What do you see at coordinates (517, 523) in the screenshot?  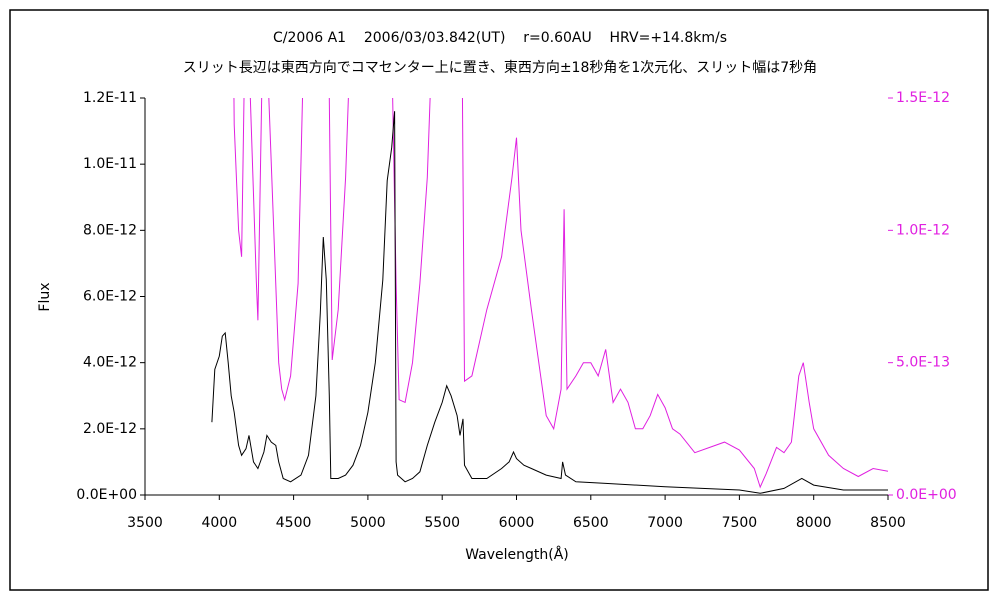 I see `x-tick-label: 6000` at bounding box center [517, 523].